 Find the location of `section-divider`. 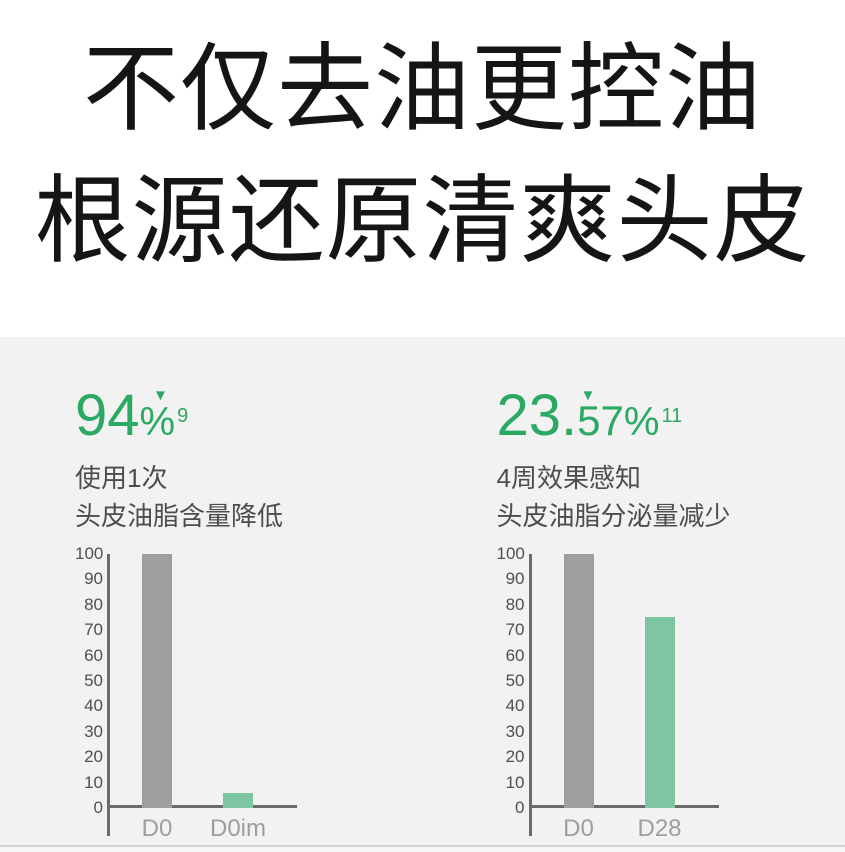

section-divider is located at coordinates (422, 846).